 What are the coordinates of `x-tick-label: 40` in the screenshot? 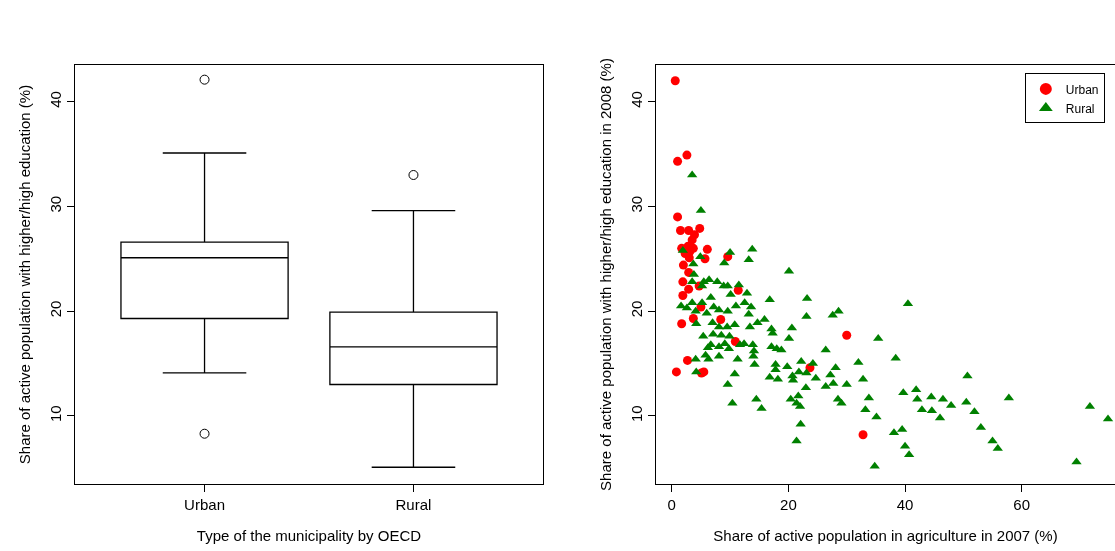 It's located at (905, 504).